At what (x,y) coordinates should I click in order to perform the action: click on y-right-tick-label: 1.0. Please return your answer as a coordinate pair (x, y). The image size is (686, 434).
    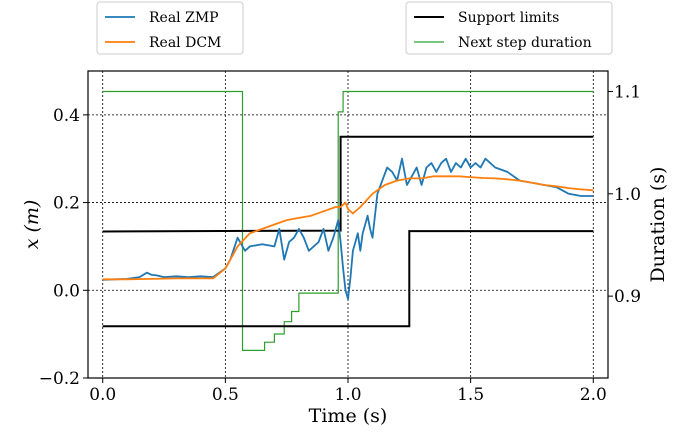
    Looking at the image, I should click on (627, 195).